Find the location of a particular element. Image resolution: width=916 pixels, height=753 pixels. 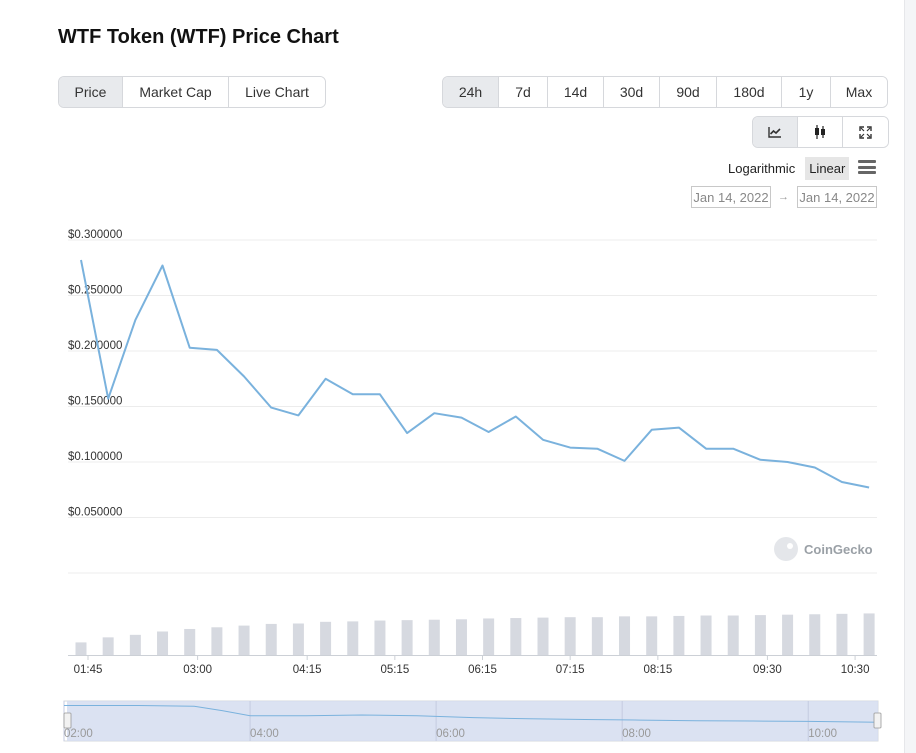

coingecko-logo-eye is located at coordinates (790, 546).